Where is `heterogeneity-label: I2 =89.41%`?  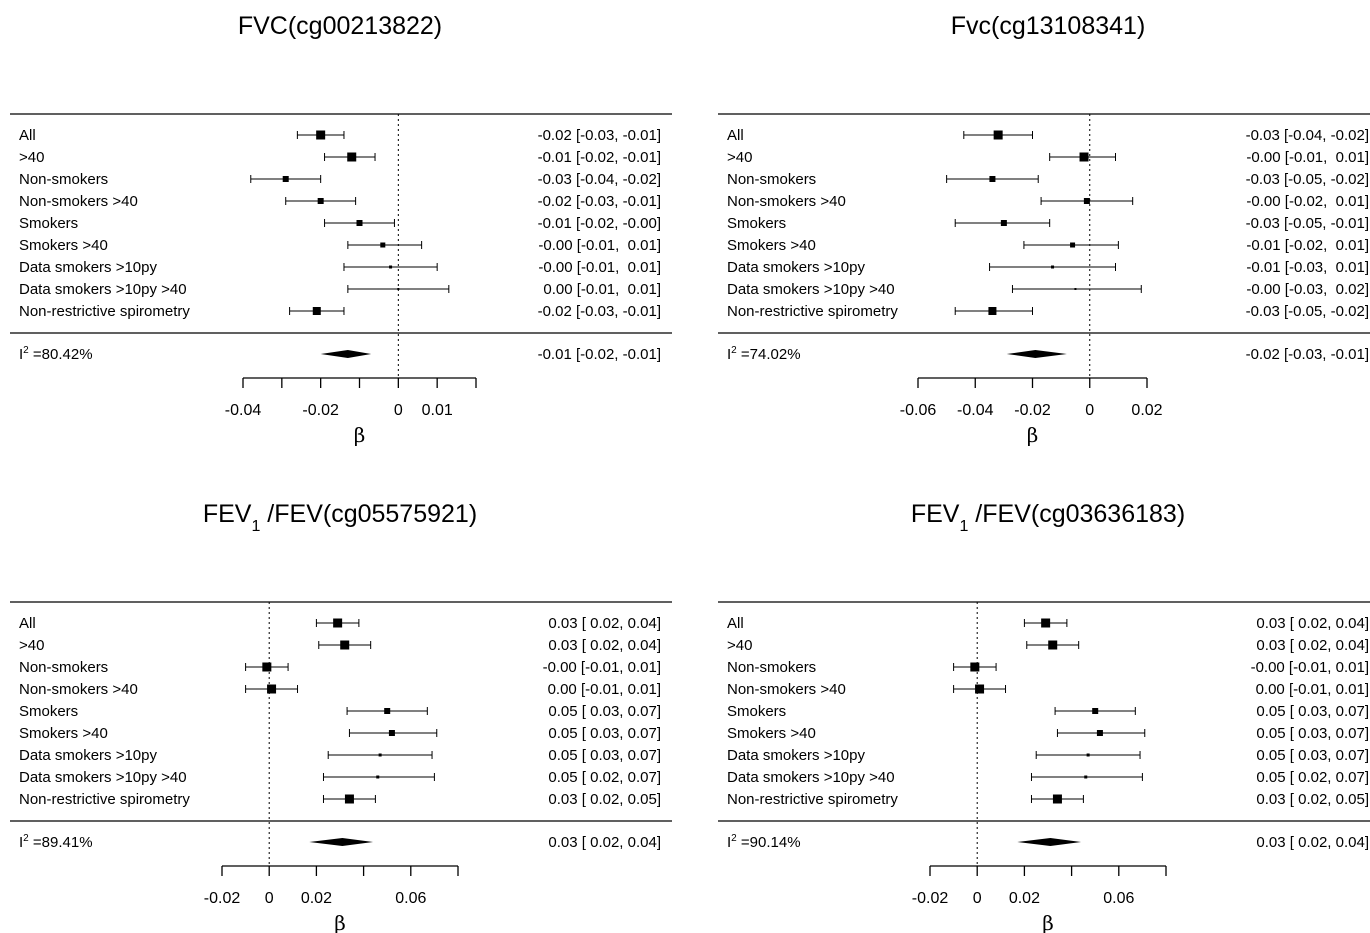 heterogeneity-label: I2 =89.41% is located at coordinates (56, 842).